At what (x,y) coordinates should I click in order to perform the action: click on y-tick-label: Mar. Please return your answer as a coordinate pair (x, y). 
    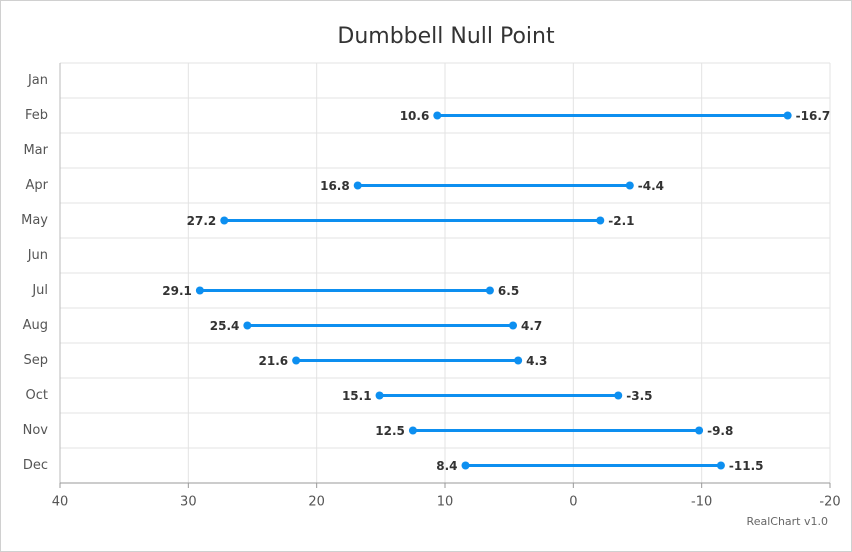
    Looking at the image, I should click on (35, 150).